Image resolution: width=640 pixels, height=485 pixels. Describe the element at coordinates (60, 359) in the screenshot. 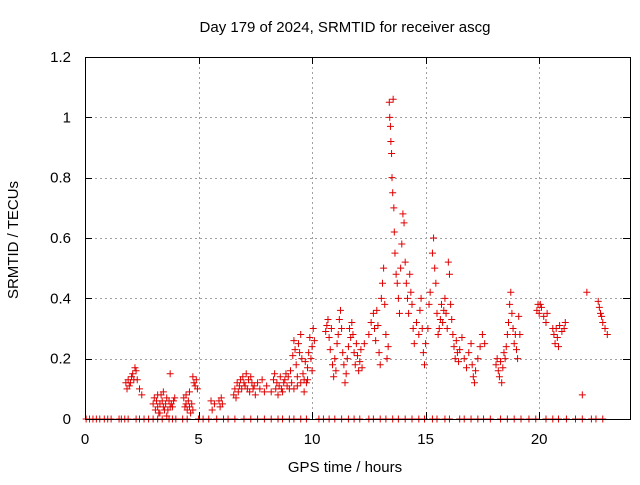

I see `y-tick-label: 0.2` at that location.